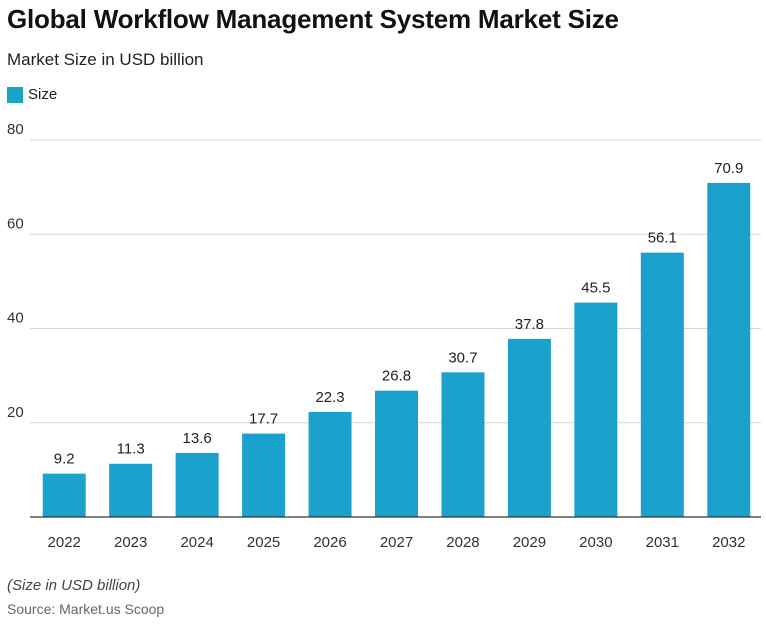 The height and width of the screenshot is (626, 766). I want to click on x-tick-label-2031: 2031, so click(662, 542).